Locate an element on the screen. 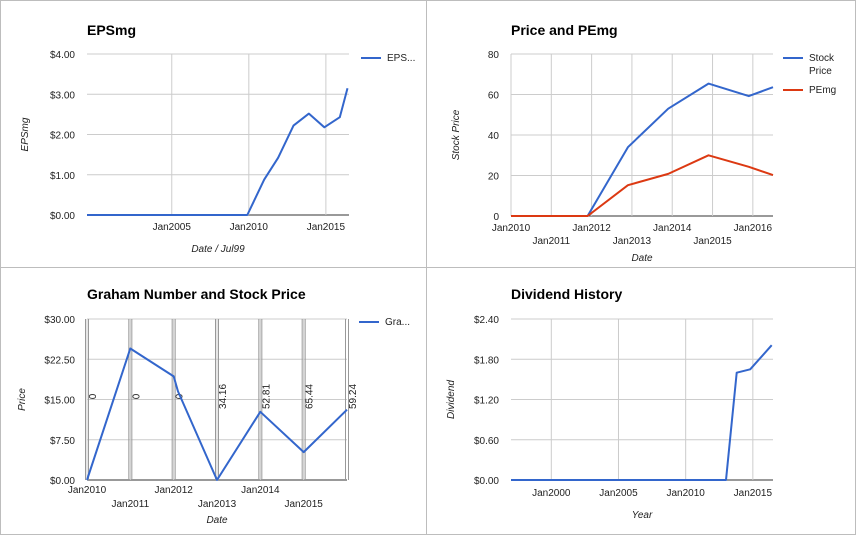  annotation-label: 65.44 is located at coordinates (310, 396).